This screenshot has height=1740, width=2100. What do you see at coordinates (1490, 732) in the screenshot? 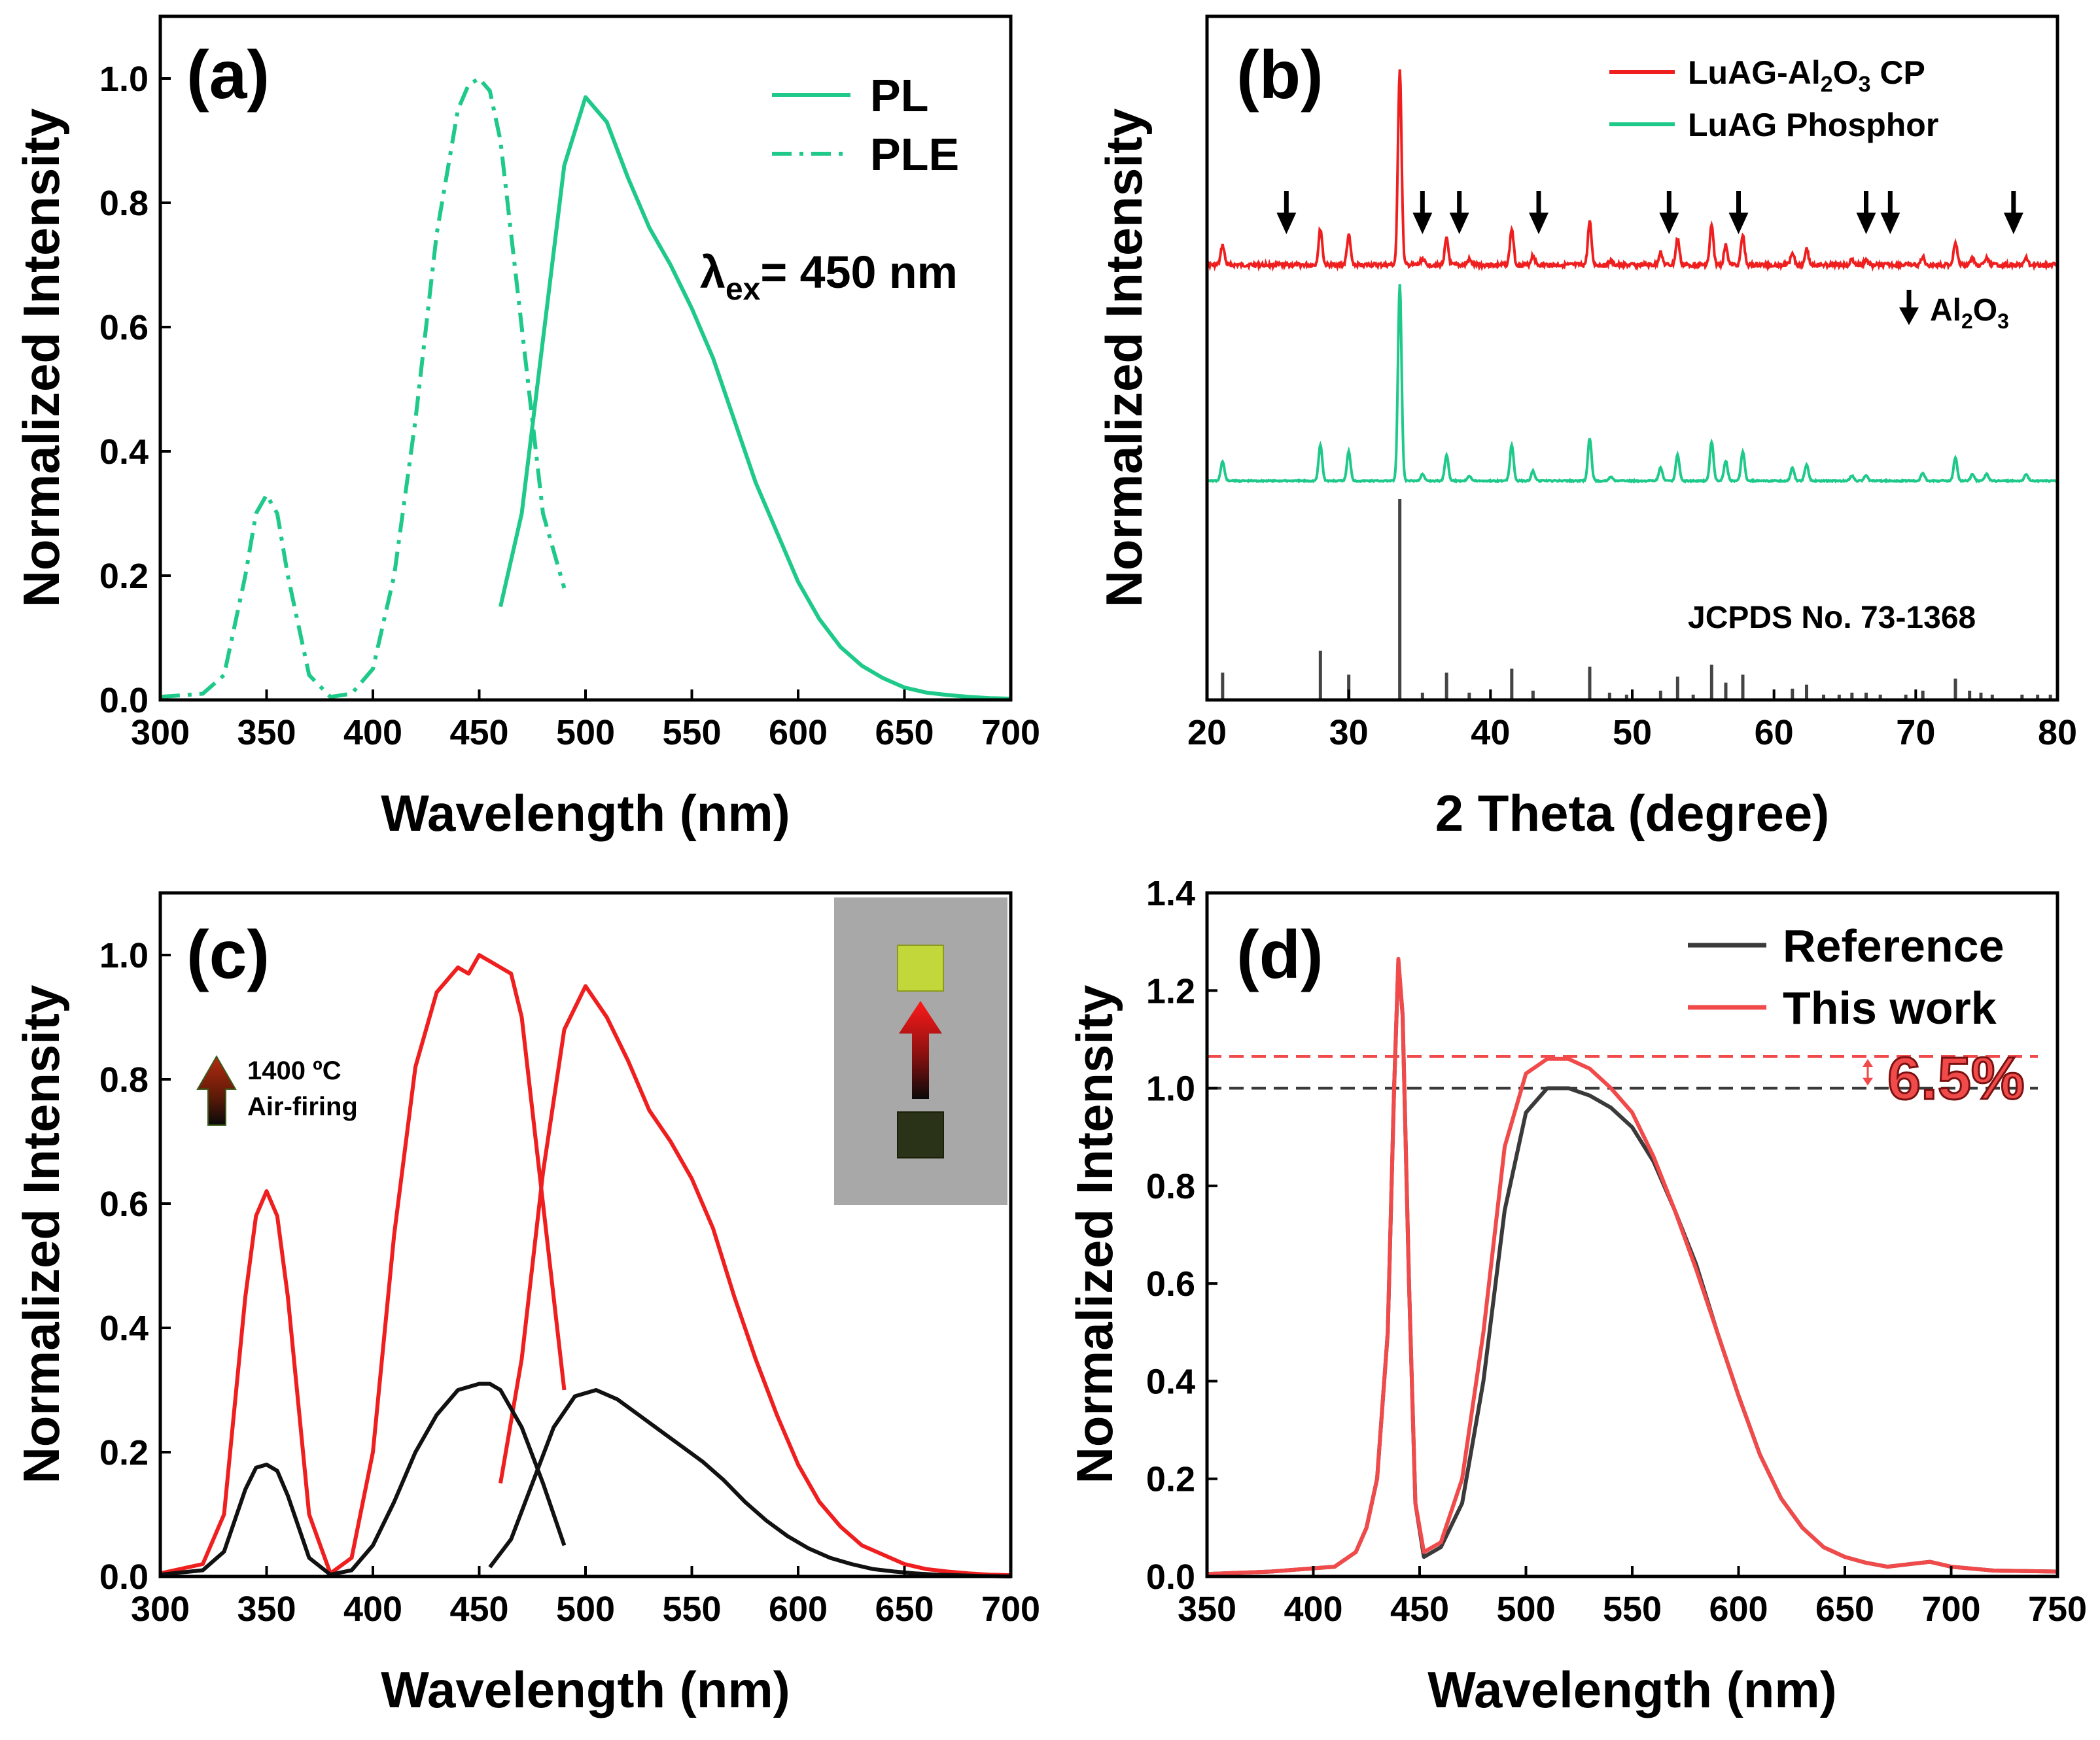
I see `panel-b-xtick-label: 40` at bounding box center [1490, 732].